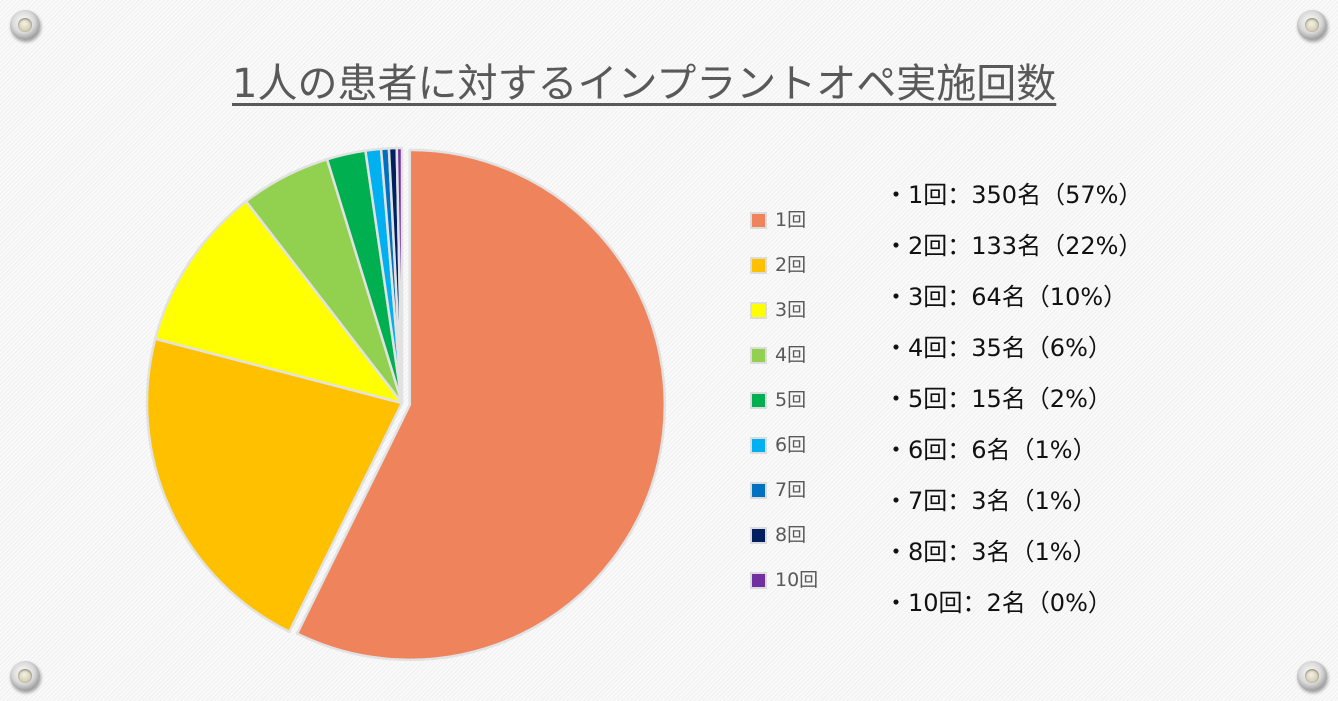 The height and width of the screenshot is (701, 1338). I want to click on stat-line-4: ・4回：35名（6%）, so click(998, 348).